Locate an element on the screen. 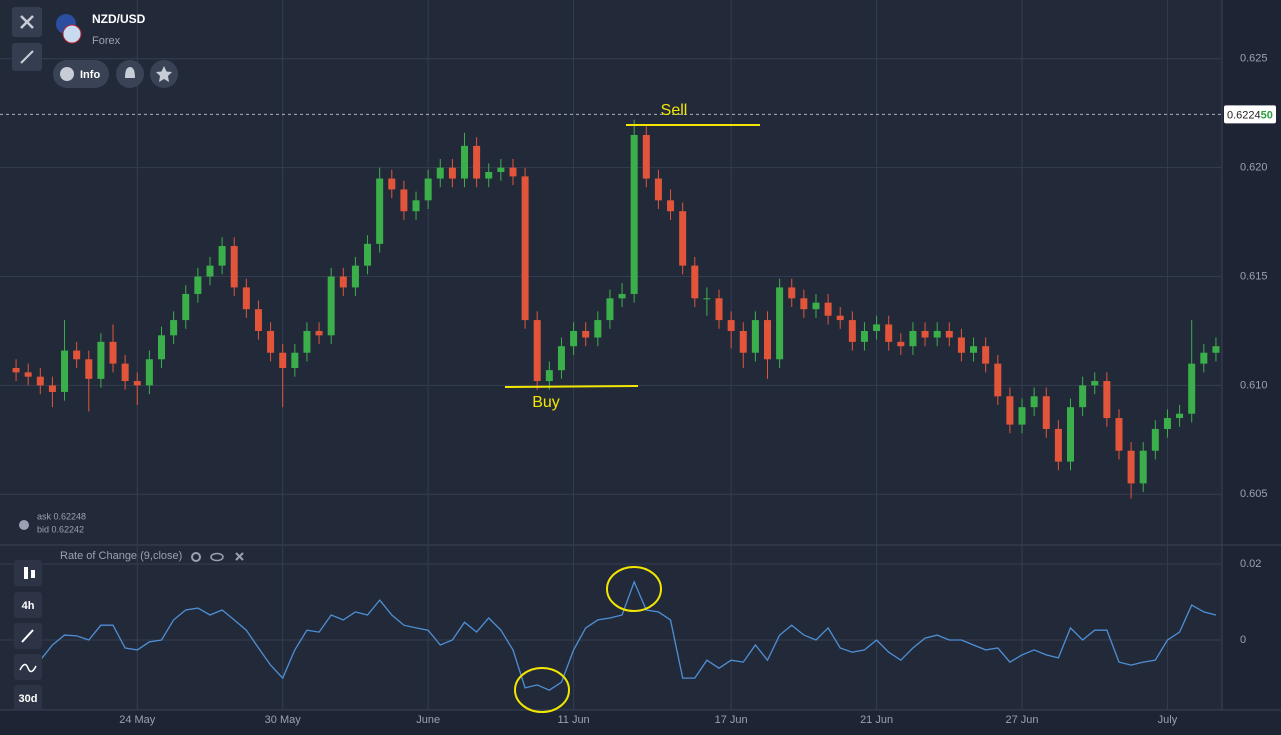 Image resolution: width=1281 pixels, height=735 pixels. y-tick-label: 0.02 is located at coordinates (1250, 564).